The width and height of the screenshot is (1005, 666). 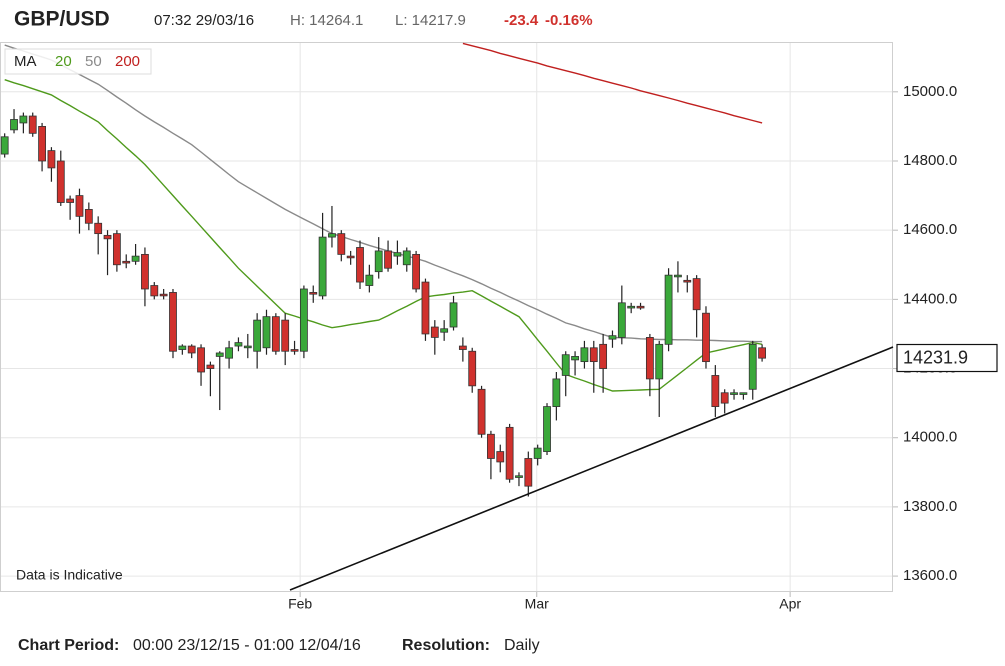 What do you see at coordinates (300, 604) in the screenshot?
I see `x-tick-label: Feb` at bounding box center [300, 604].